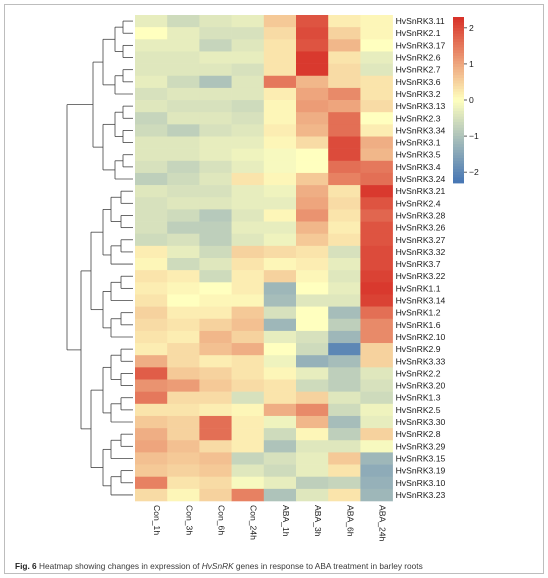 This screenshot has width=548, height=578. What do you see at coordinates (421, 458) in the screenshot?
I see `row-label: HvSnRK3.15` at bounding box center [421, 458].